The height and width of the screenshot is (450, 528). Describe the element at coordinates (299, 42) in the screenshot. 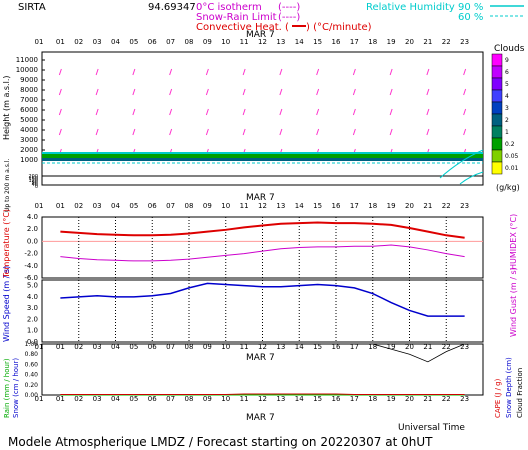

I see `hour-label-top: 14` at that location.